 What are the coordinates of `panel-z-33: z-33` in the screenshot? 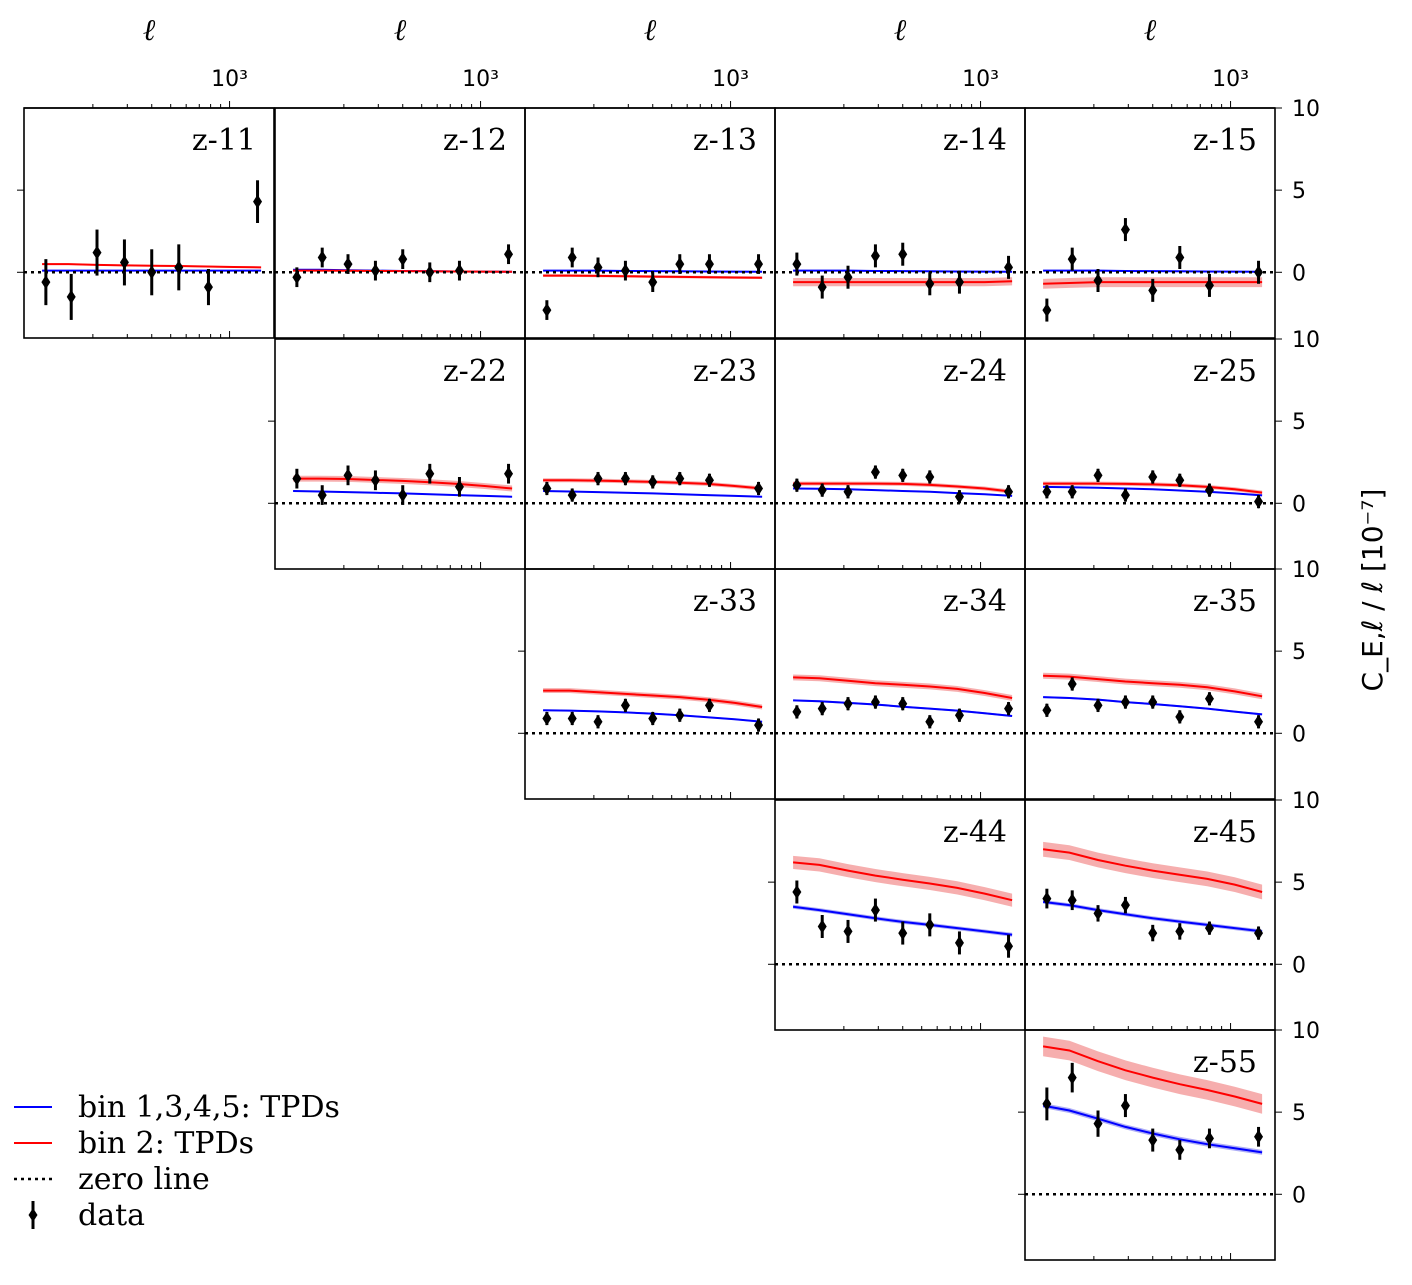 It's located at (647, 684).